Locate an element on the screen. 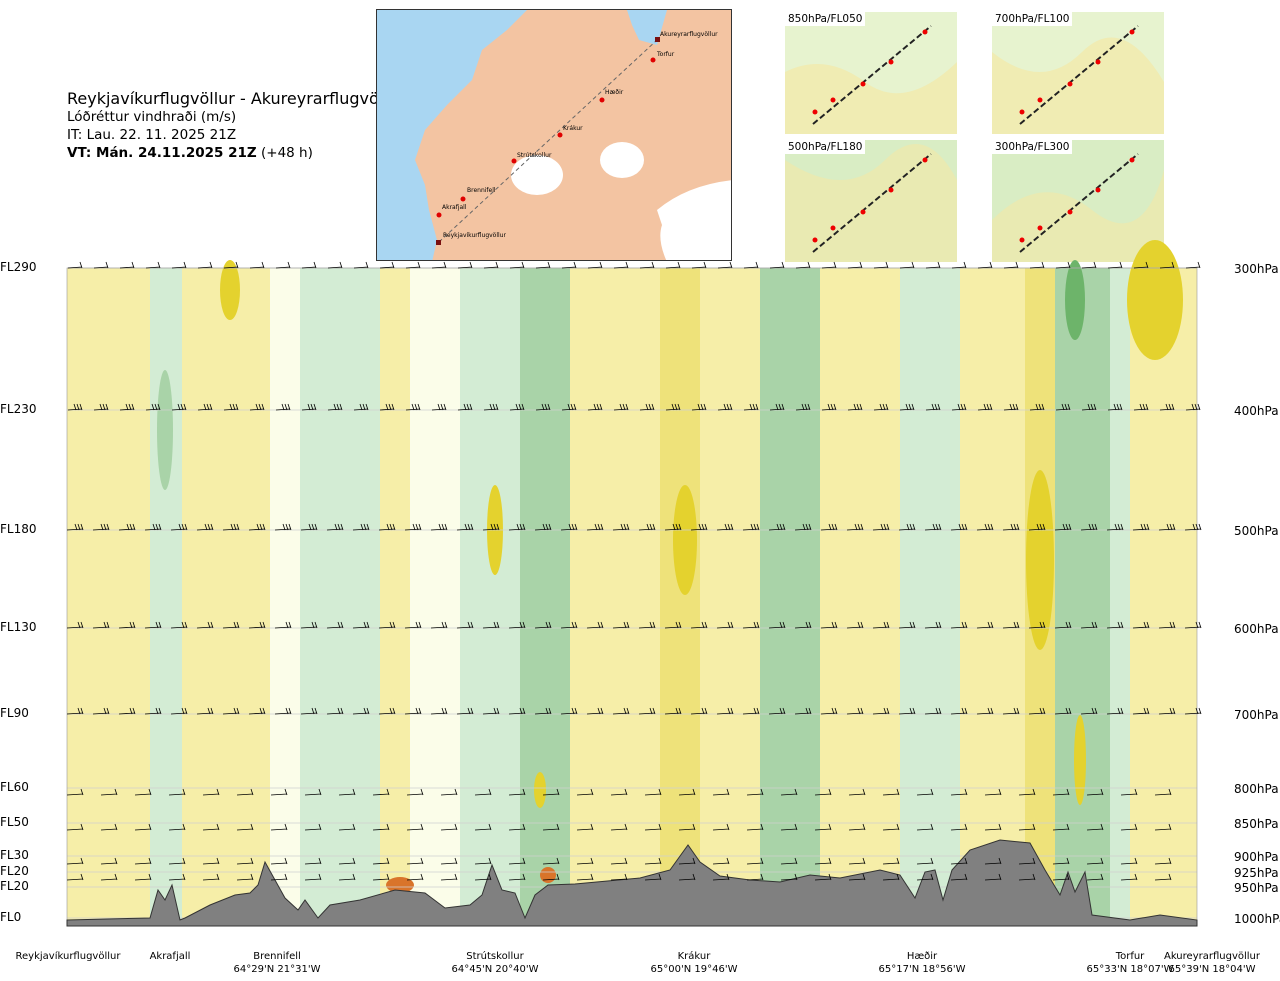 This screenshot has width=1280, height=981. minimap-500: 500hPa/FL180 is located at coordinates (871, 201).